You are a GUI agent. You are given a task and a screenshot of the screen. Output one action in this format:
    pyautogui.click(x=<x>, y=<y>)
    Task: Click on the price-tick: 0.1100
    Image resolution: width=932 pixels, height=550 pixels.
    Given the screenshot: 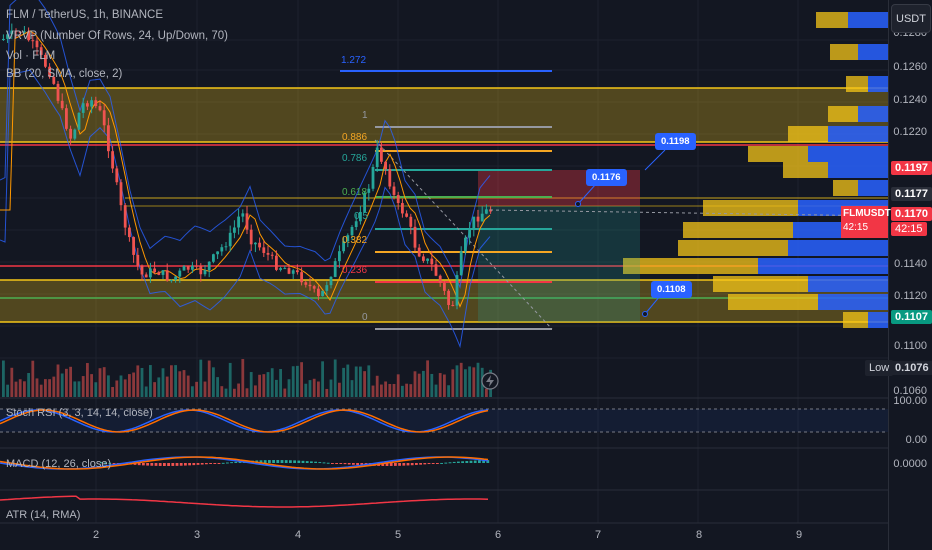 What is the action you would take?
    pyautogui.click(x=910, y=346)
    